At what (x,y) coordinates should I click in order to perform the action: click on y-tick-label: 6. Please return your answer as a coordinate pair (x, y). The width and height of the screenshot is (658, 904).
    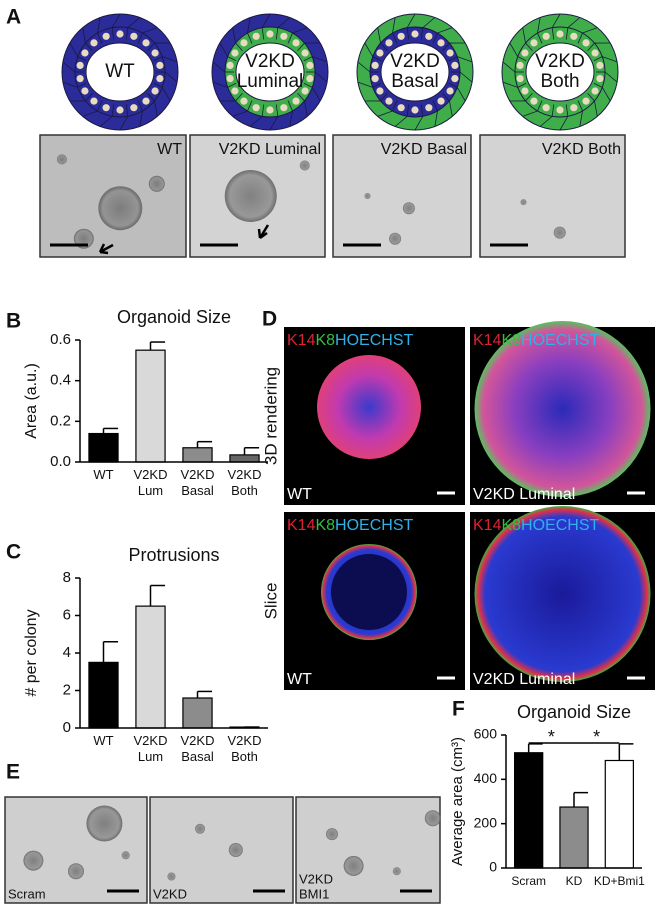
    Looking at the image, I should click on (67, 614).